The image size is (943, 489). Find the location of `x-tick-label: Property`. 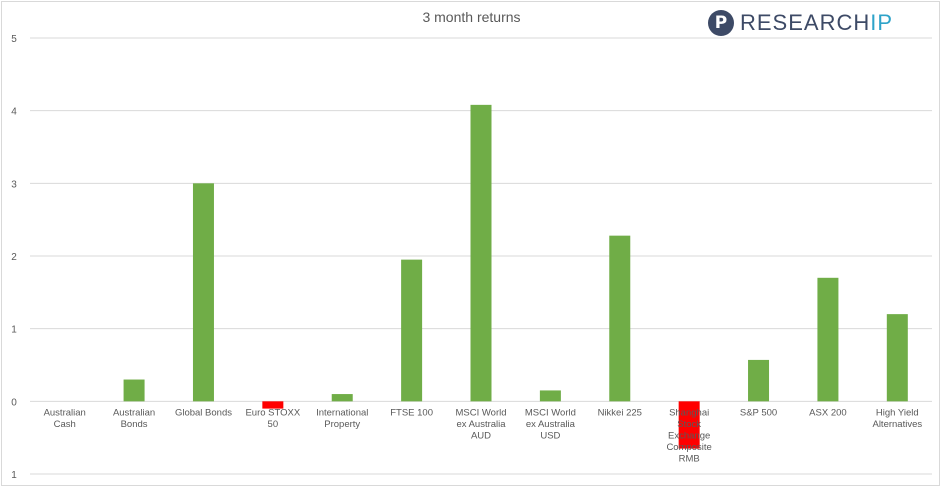

x-tick-label: Property is located at coordinates (342, 424).